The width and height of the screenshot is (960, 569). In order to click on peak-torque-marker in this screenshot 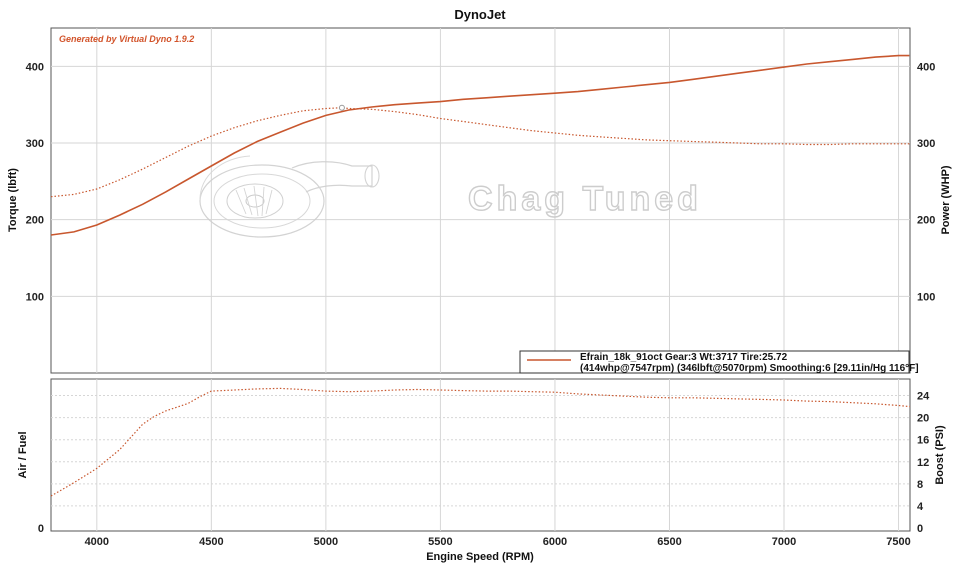, I will do `click(341, 107)`.